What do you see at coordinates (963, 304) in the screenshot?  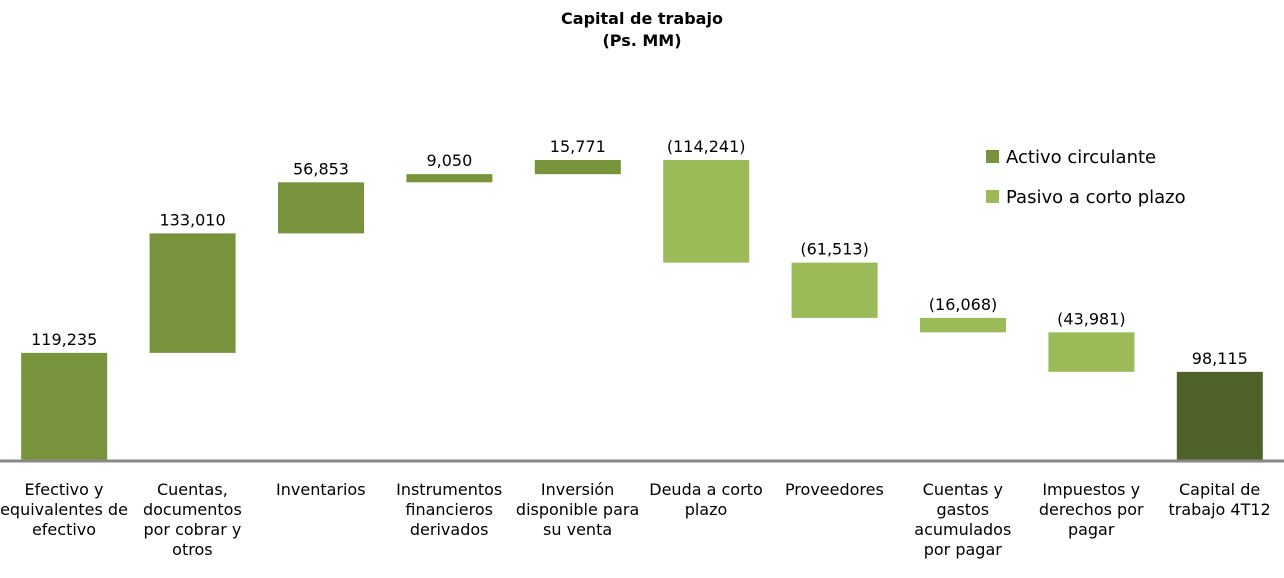 I see `value-label: (16,068)` at bounding box center [963, 304].